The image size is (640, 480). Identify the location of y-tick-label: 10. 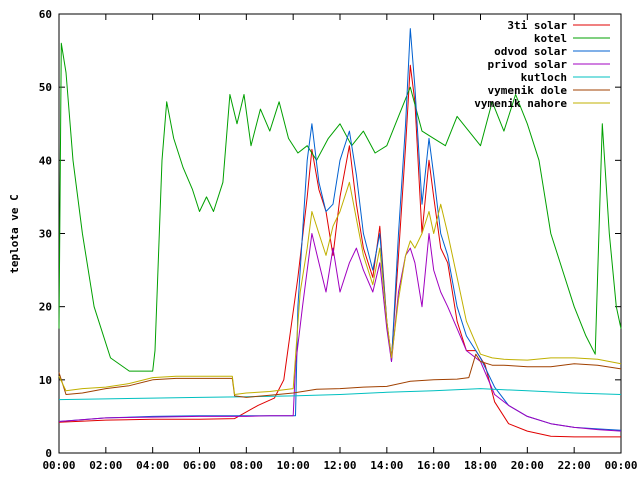
(45, 380).